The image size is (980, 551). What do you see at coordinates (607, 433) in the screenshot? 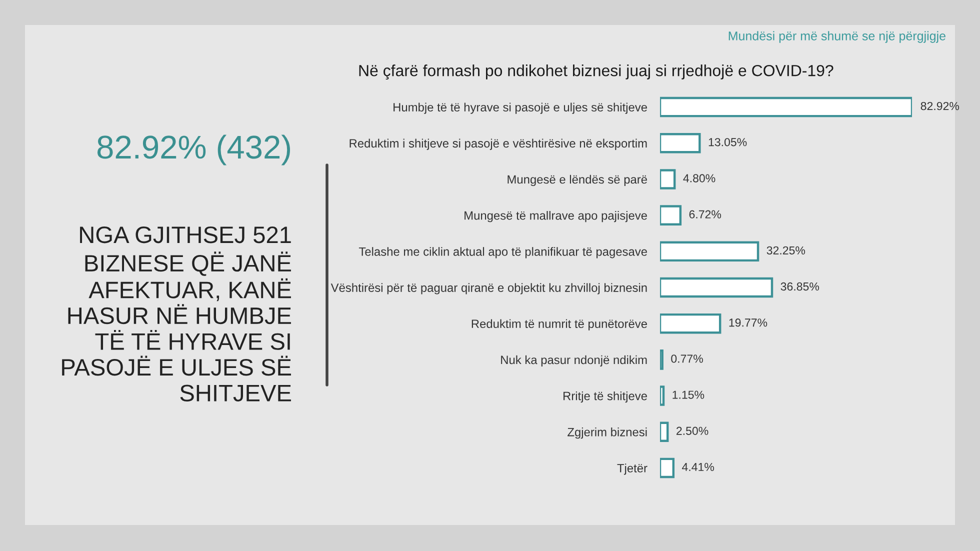
I see `y-tick-label: Zgjerim biznesi` at bounding box center [607, 433].